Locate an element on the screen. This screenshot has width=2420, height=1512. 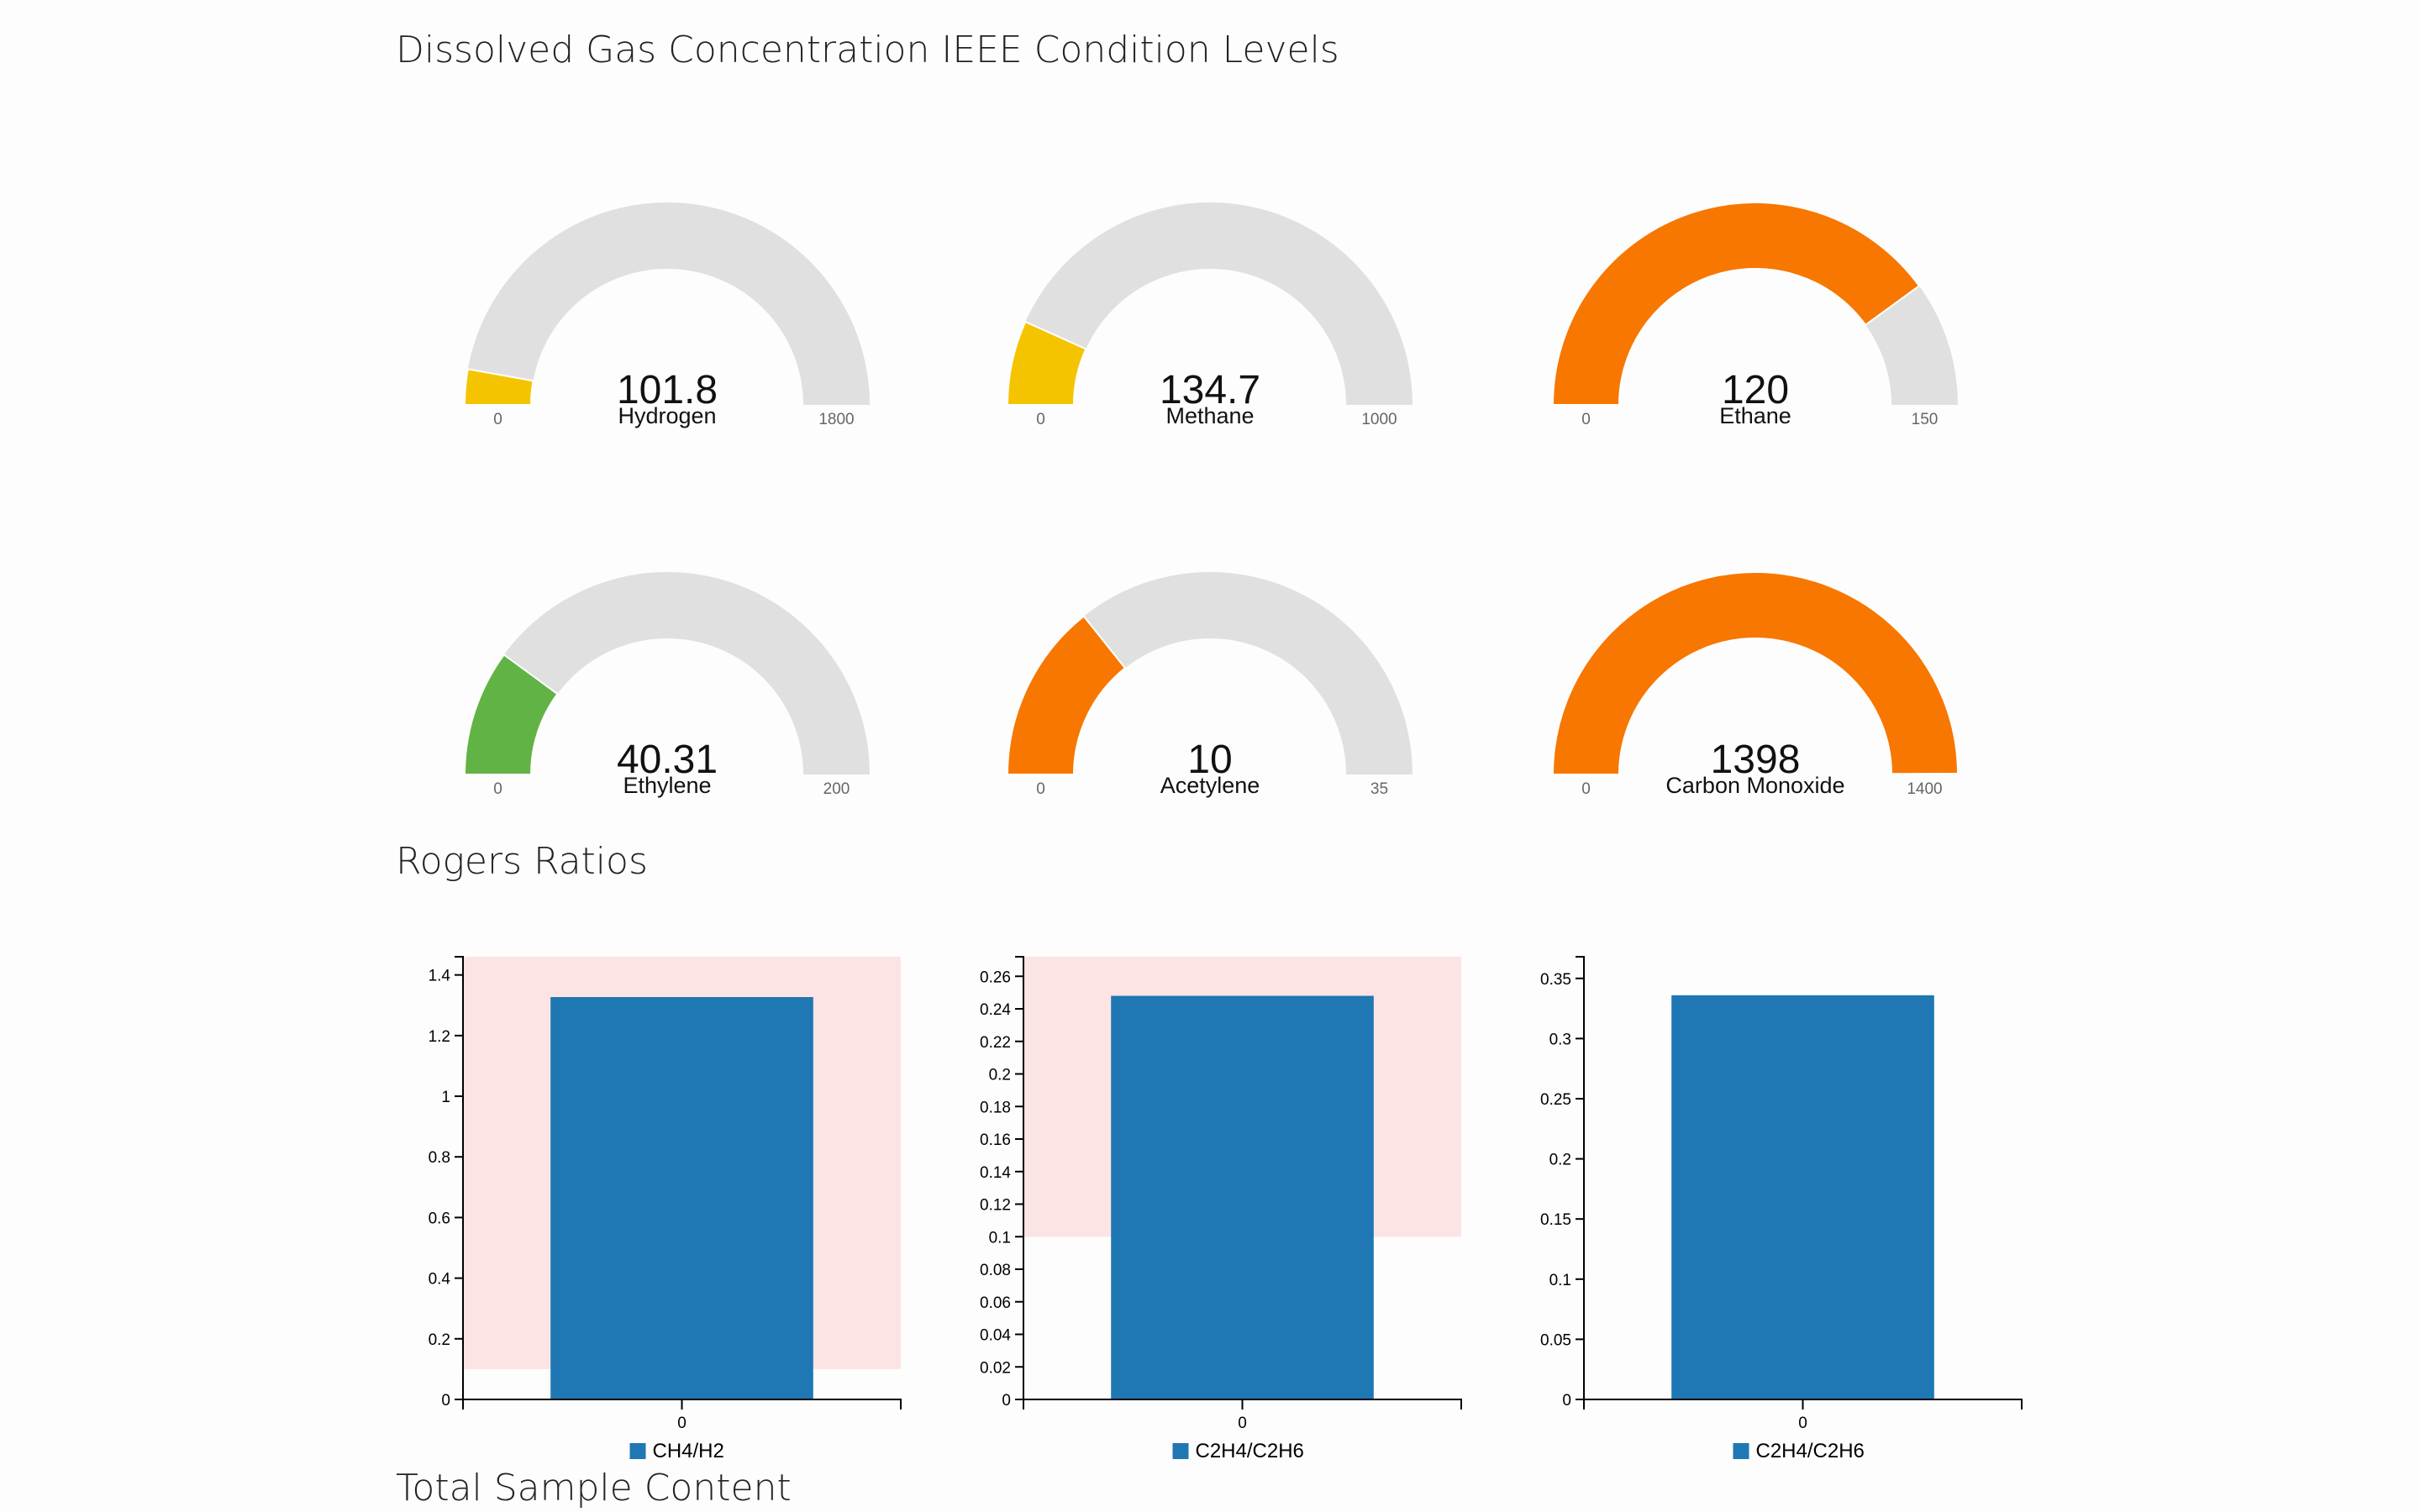
y-tick-label: 0.02 is located at coordinates (995, 1368).